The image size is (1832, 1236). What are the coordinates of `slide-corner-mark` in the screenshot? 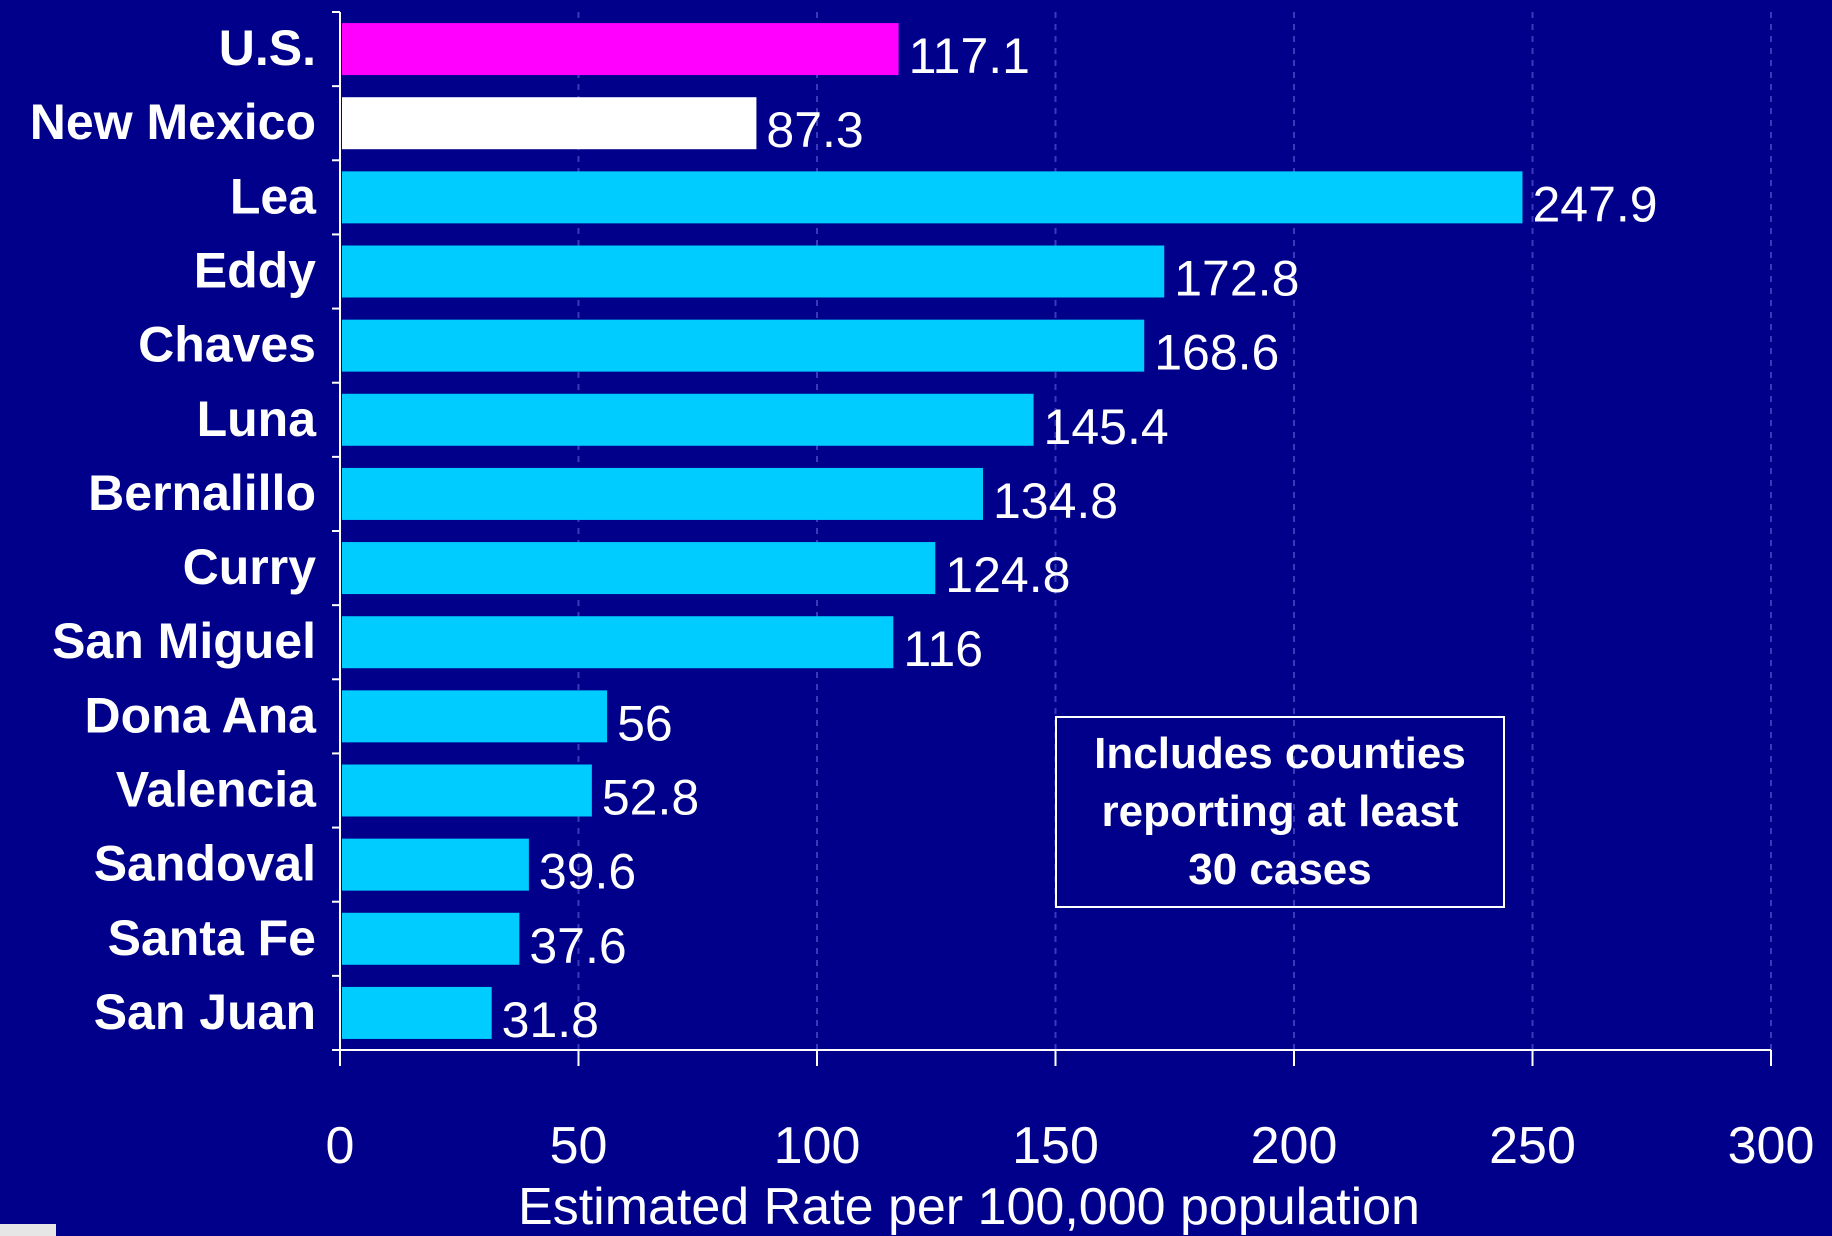 It's located at (28, 1230).